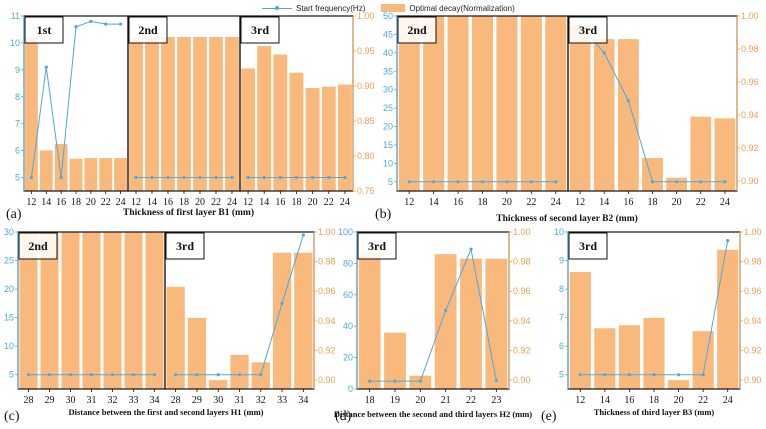  Describe the element at coordinates (12, 416) in the screenshot. I see `panel-label: (c)` at that location.